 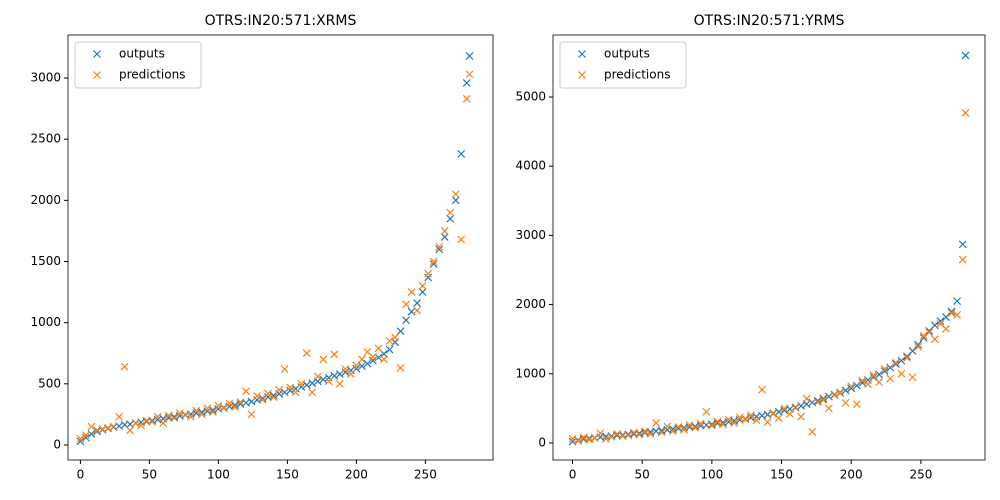 What do you see at coordinates (49, 383) in the screenshot?
I see `y-tick-label: 500` at bounding box center [49, 383].